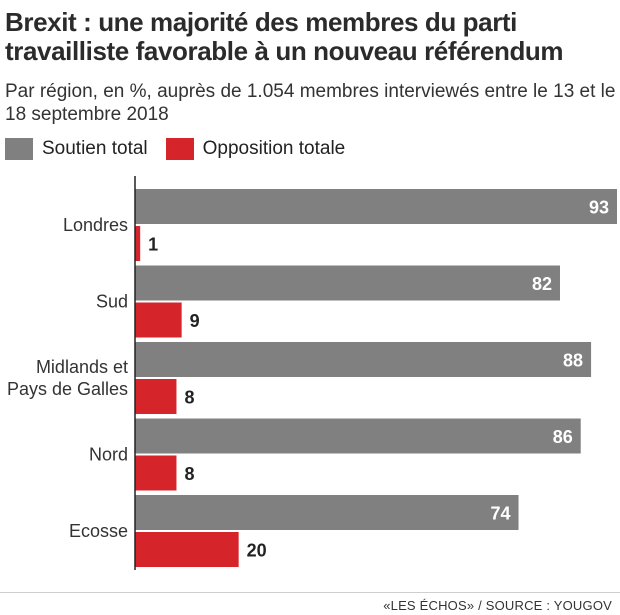  Describe the element at coordinates (542, 284) in the screenshot. I see `data-label-soutien: 82` at that location.